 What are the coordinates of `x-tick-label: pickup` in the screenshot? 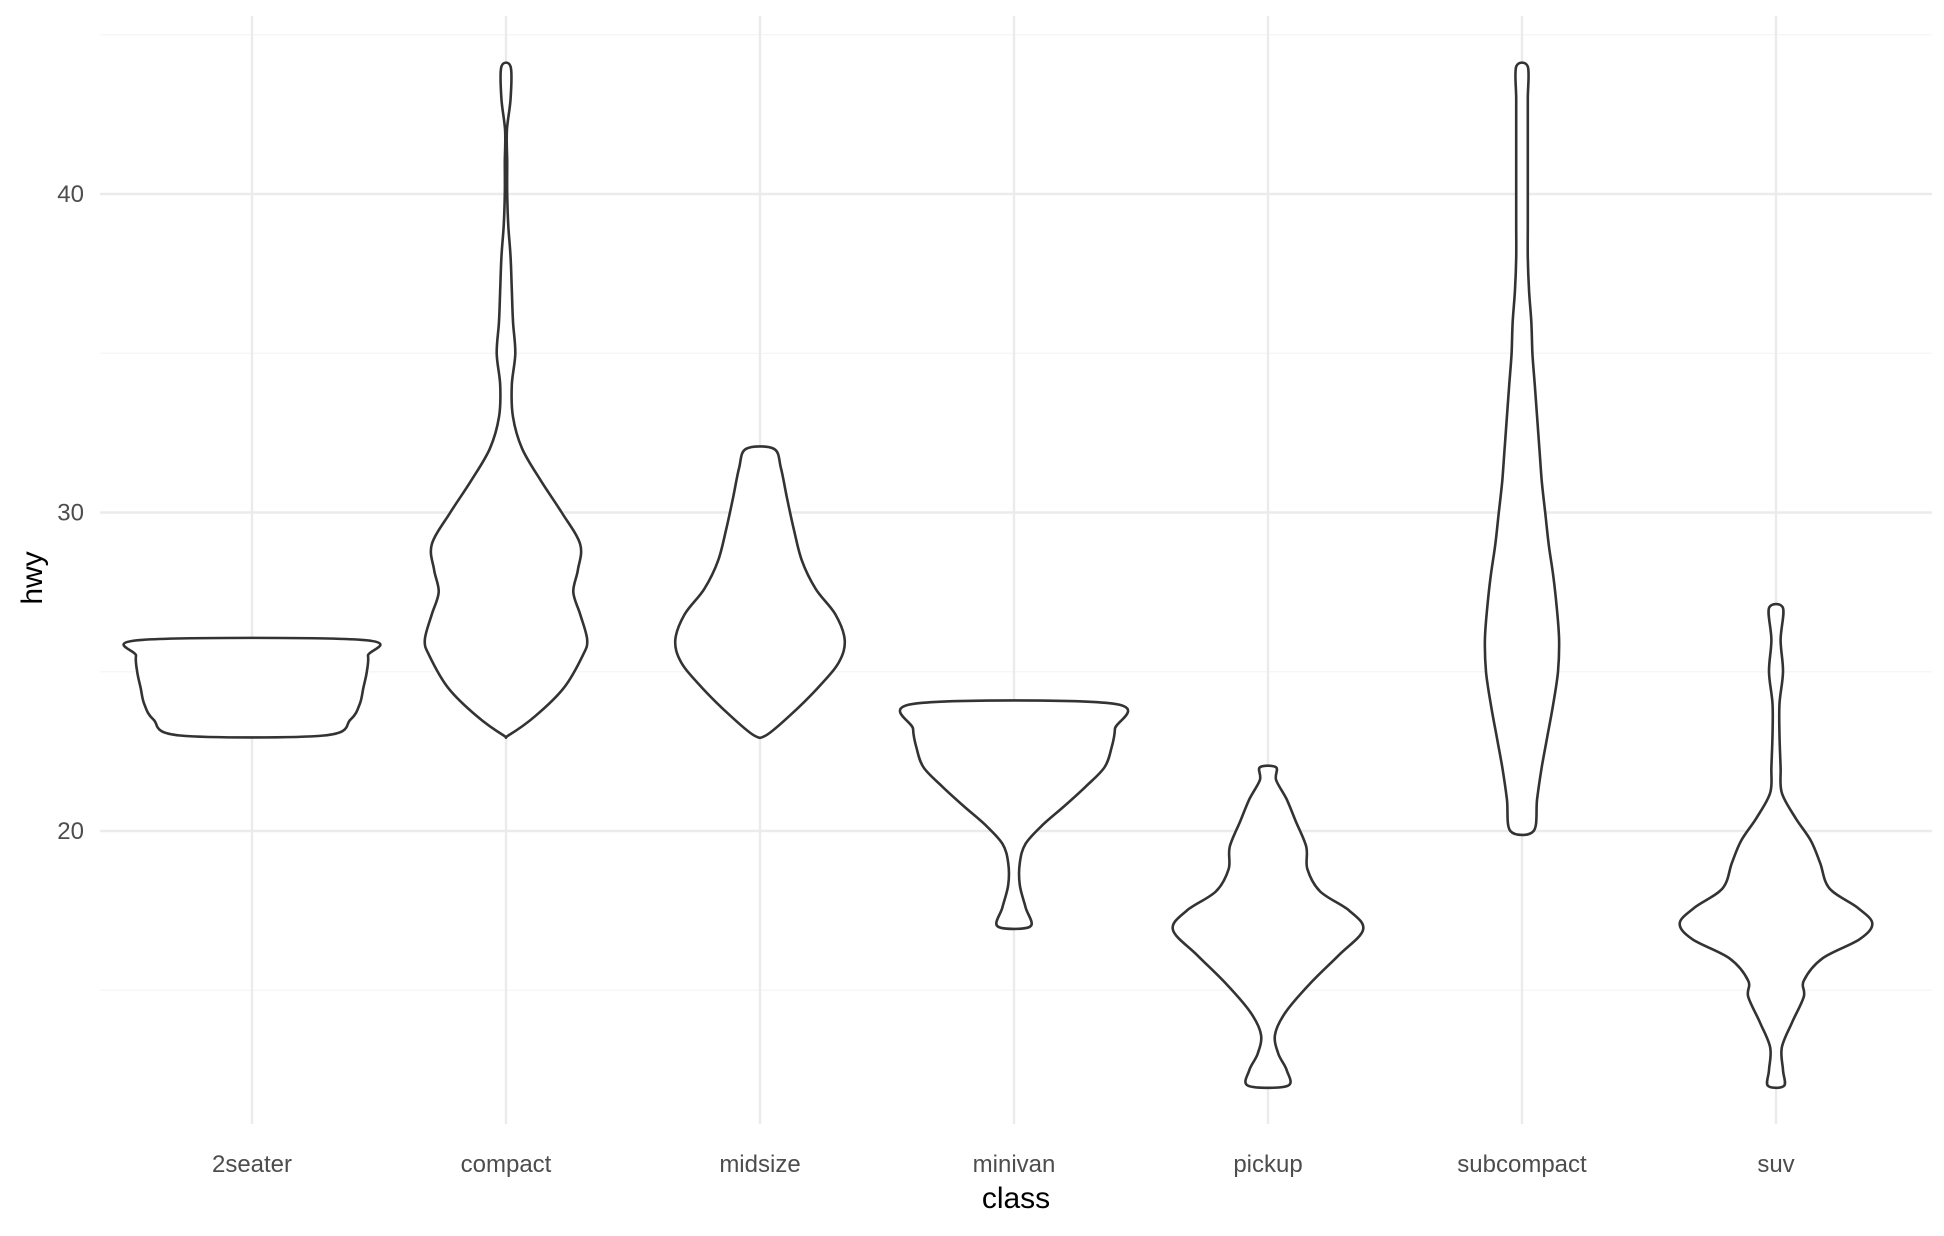 It's located at (1267, 1164).